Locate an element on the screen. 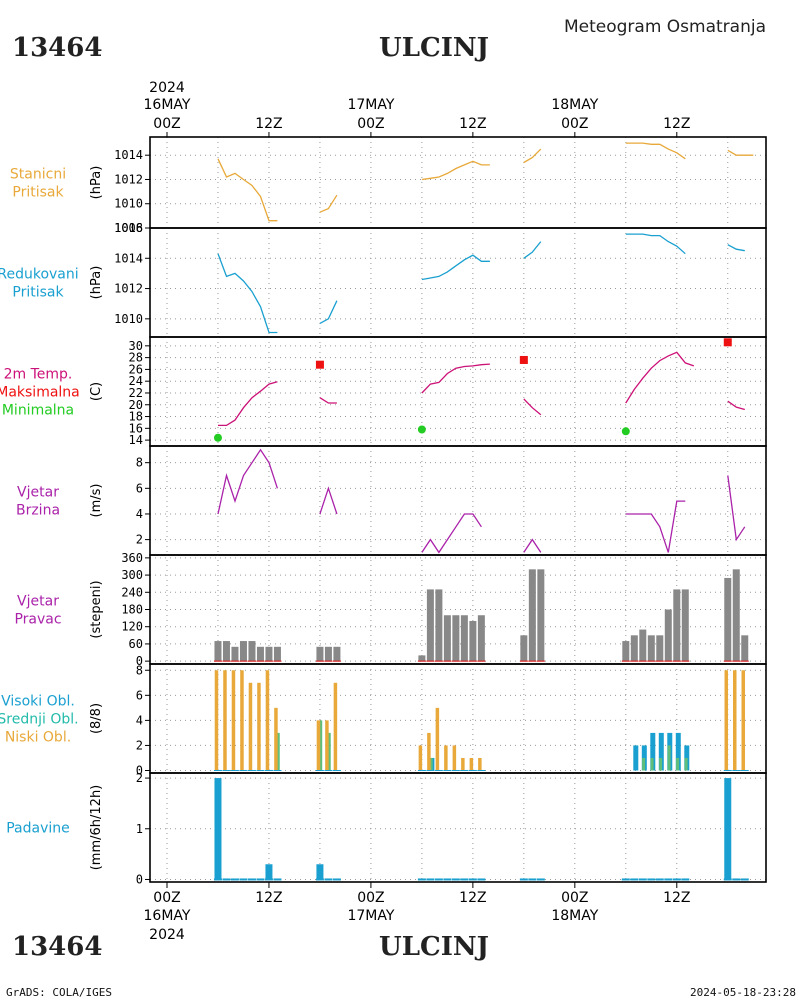 The width and height of the screenshot is (800, 1000). y-axis-label: (8/8) is located at coordinates (96, 718).